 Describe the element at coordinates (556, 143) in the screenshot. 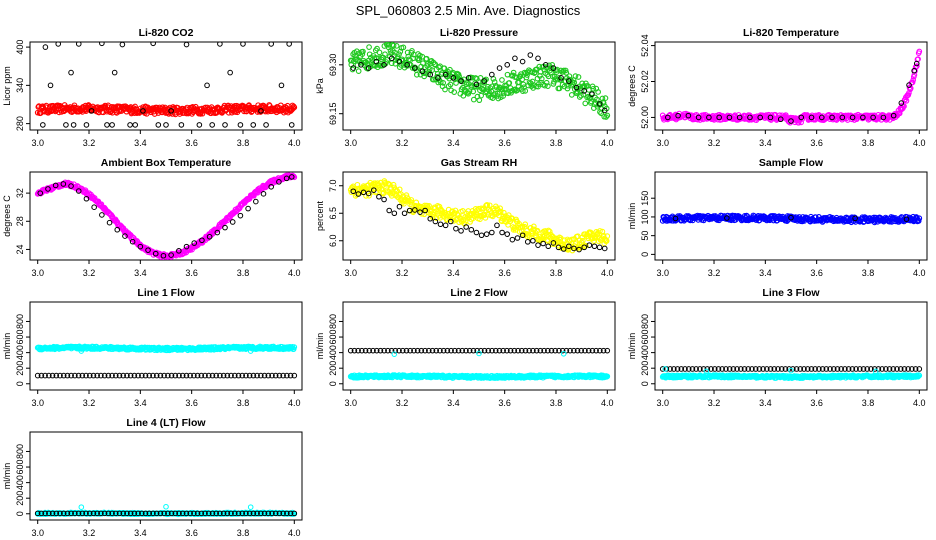

I see `x-tick-label-pressure: 3.8` at that location.